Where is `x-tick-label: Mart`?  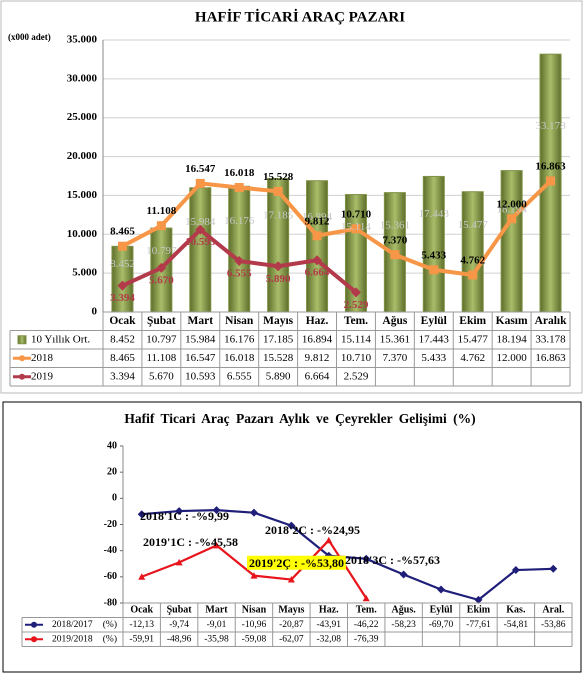 x-tick-label: Mart is located at coordinates (201, 321).